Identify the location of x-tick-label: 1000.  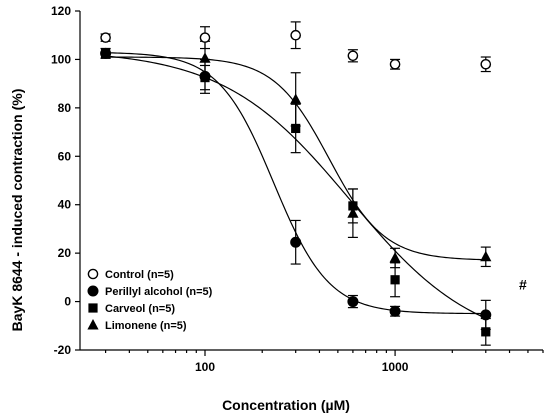
(395, 367).